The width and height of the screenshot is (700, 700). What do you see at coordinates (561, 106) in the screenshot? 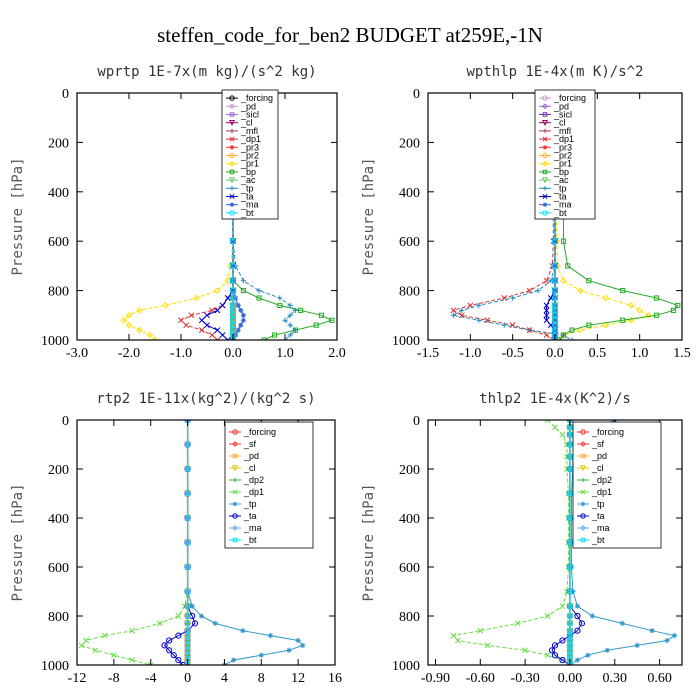
I see `legend-entry-pd: _pd` at bounding box center [561, 106].